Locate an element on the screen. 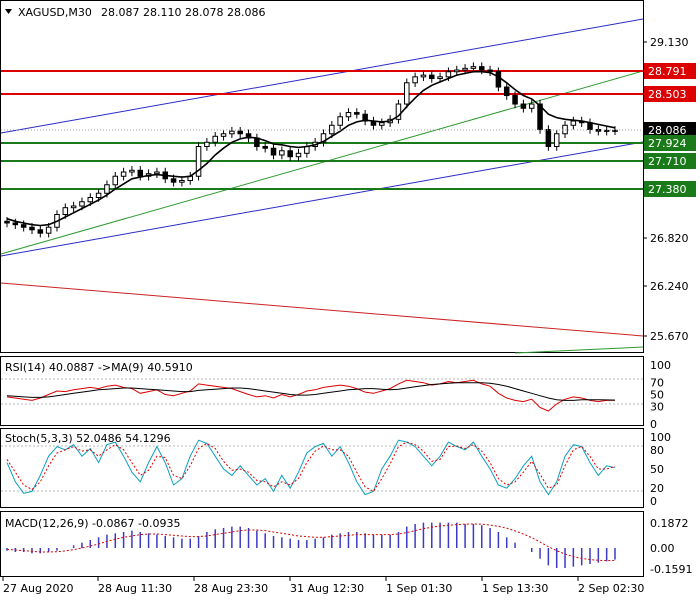 This screenshot has height=600, width=700. symbol-label: XAGUSD,M30 is located at coordinates (55, 12).